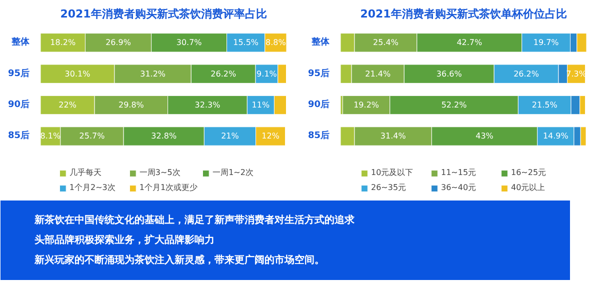 The width and height of the screenshot is (600, 289). Describe the element at coordinates (386, 43) in the screenshot. I see `data-label: 25.4%` at that location.